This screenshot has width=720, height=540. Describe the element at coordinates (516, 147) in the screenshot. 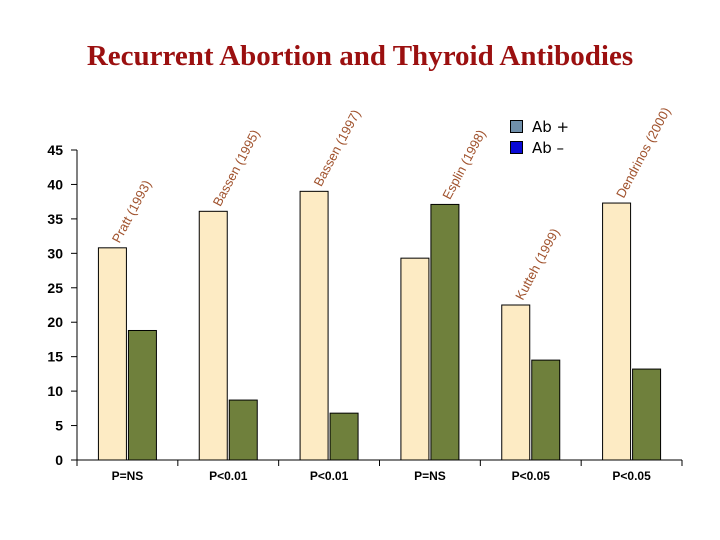

I see `legend-swatch-ab-negative` at that location.